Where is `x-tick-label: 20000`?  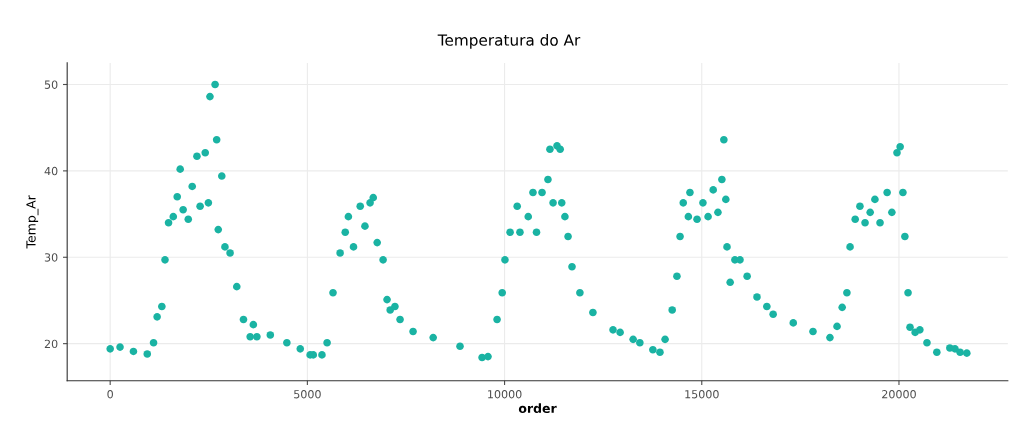
x-tick-label: 20000 is located at coordinates (899, 394).